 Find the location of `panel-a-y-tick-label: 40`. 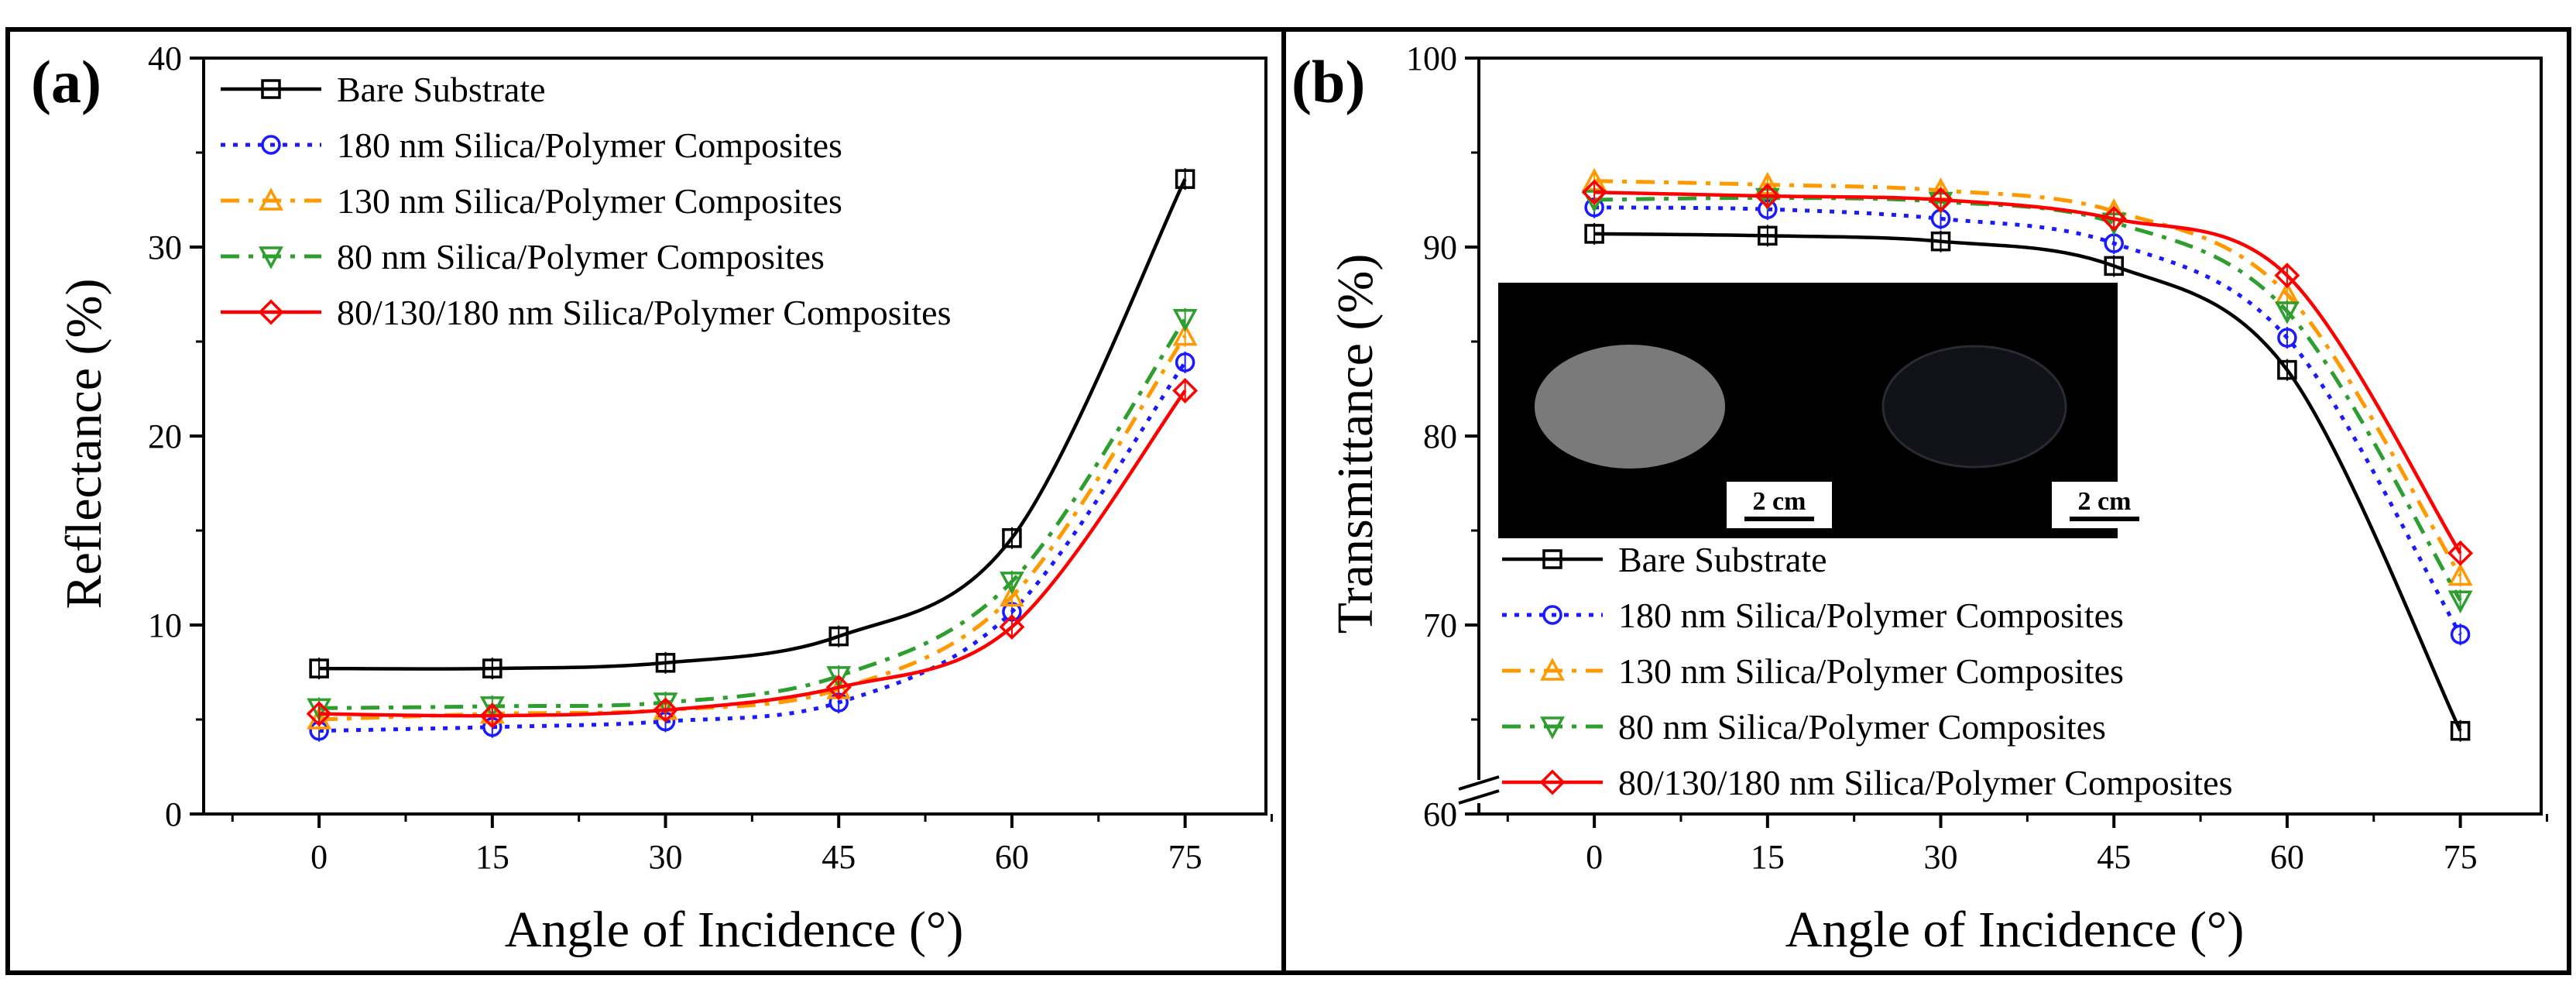

panel-a-y-tick-label: 40 is located at coordinates (165, 58).